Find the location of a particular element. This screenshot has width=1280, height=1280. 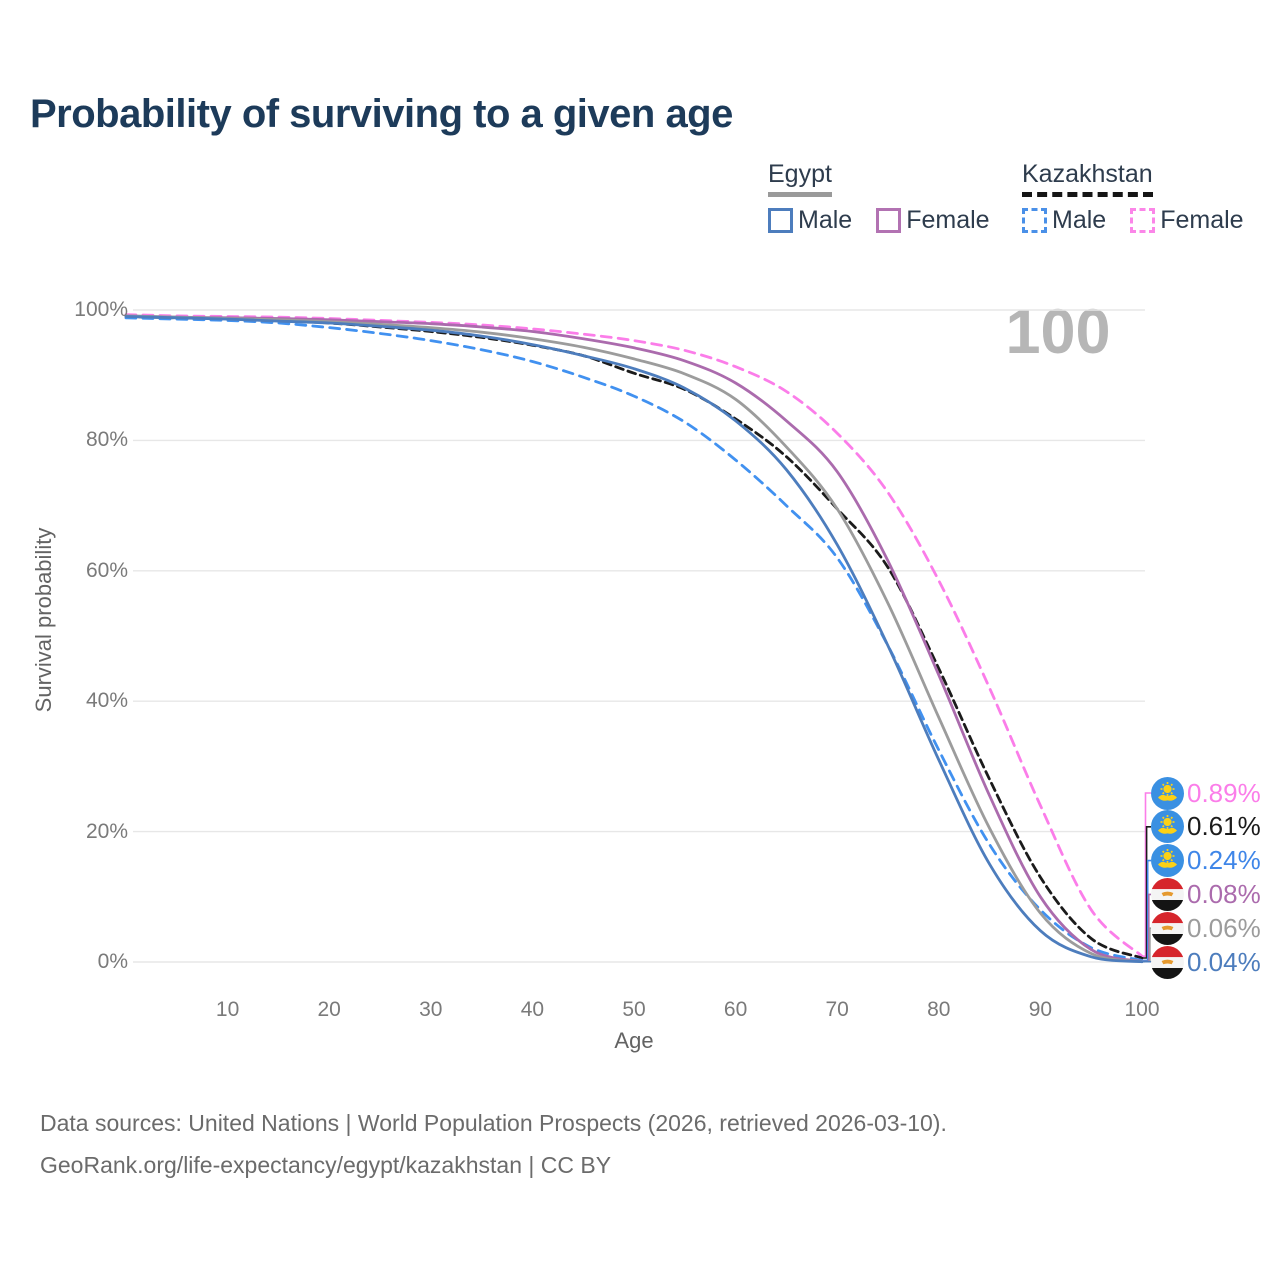

legend-item-label-kazakhstan-male: Male is located at coordinates (1079, 220).